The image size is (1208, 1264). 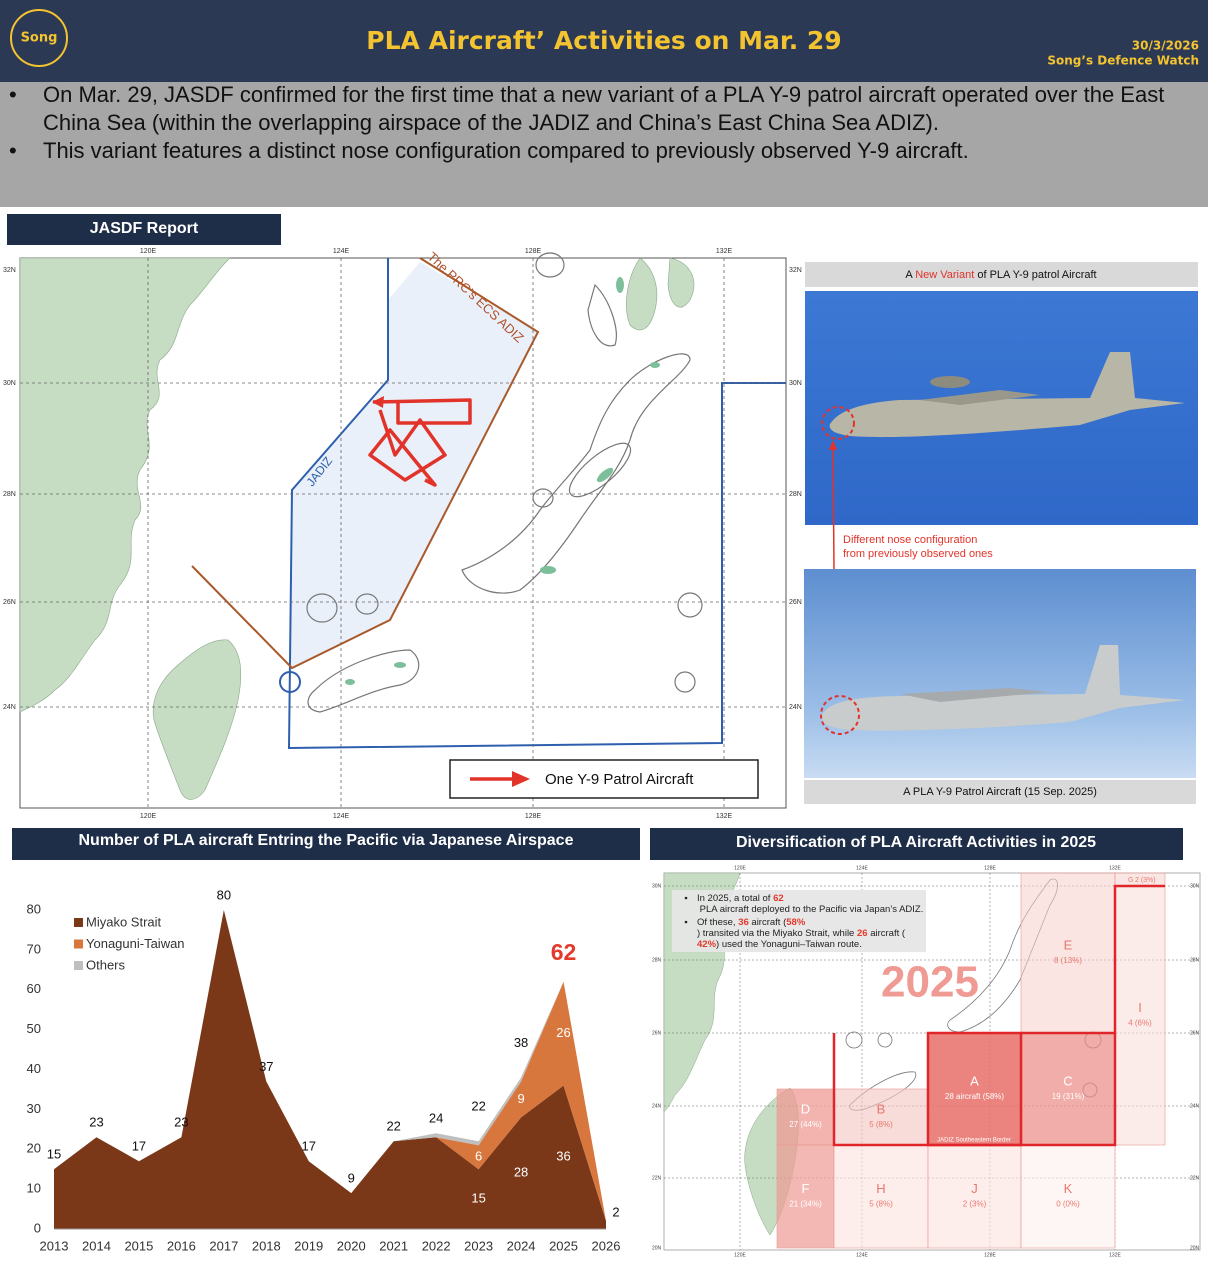 I want to click on photo-new-variant, so click(x=1001, y=408).